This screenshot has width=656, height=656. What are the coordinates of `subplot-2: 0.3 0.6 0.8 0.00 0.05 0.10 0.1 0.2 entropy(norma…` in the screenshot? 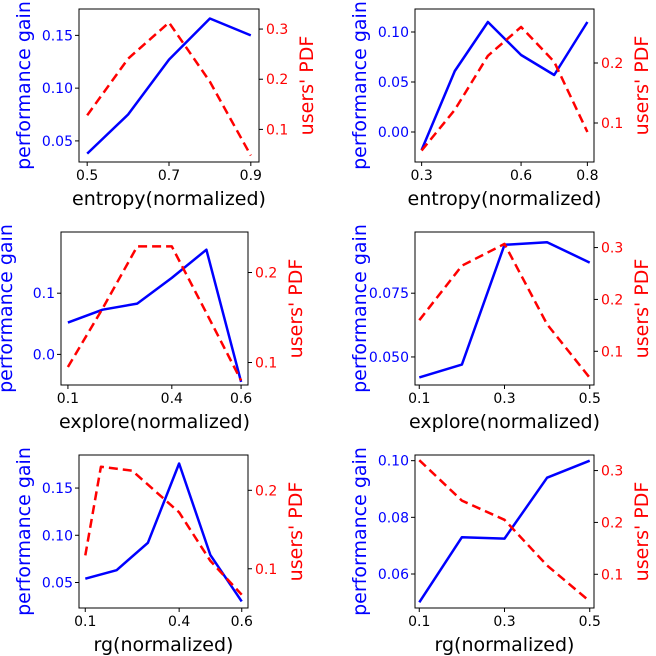 It's located at (501, 105).